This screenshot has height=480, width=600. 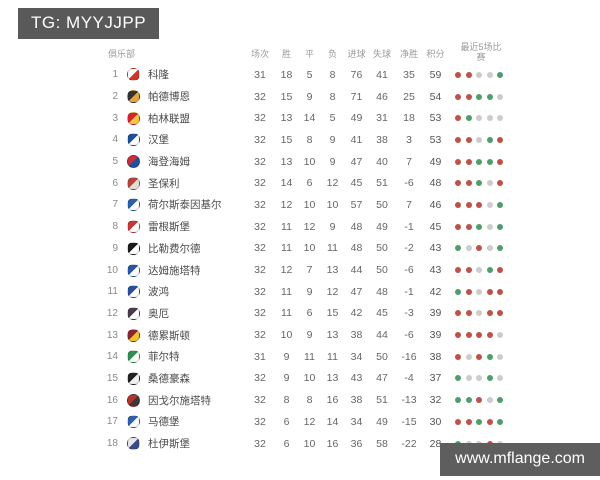 I want to click on rank-cell: 6, so click(x=115, y=183).